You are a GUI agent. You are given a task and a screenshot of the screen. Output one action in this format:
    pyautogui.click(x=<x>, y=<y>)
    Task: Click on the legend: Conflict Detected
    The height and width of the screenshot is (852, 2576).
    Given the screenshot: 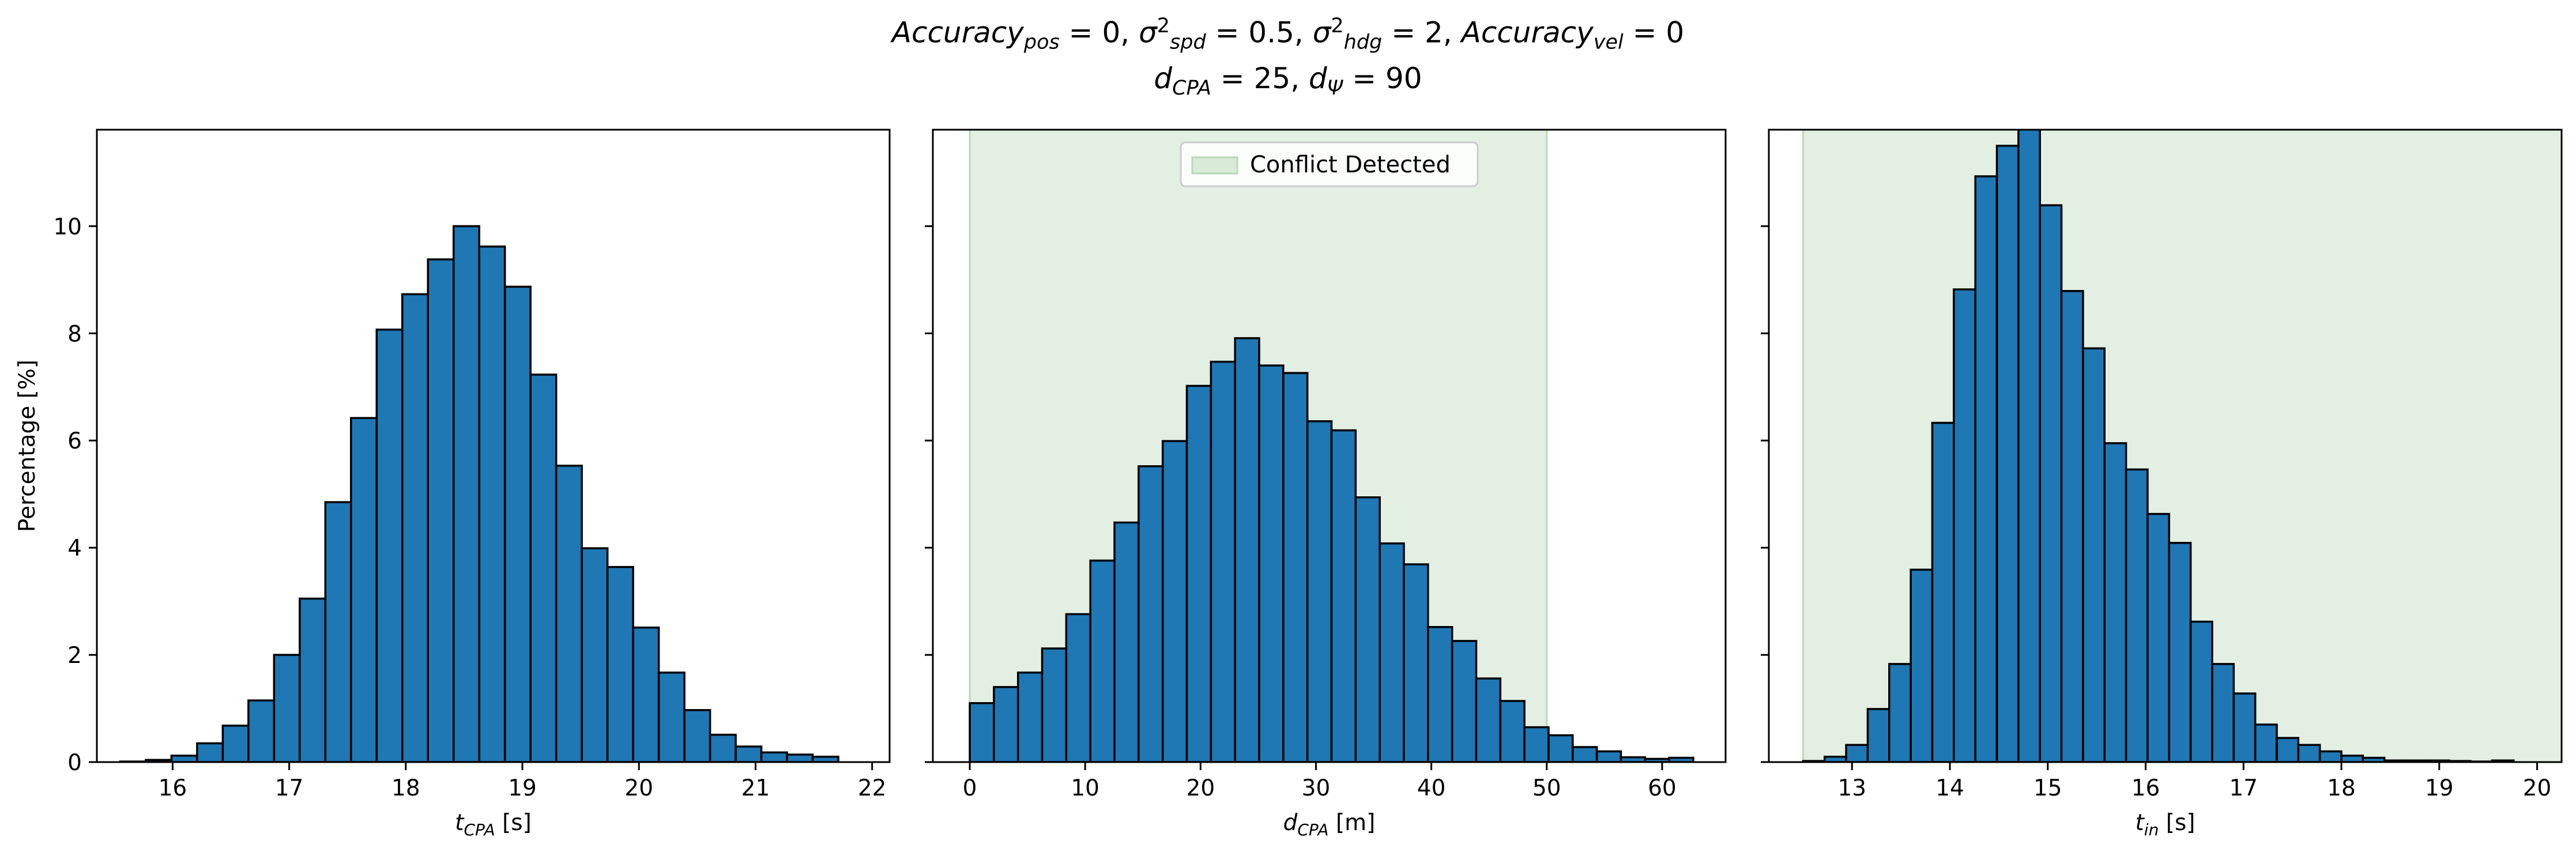 What is the action you would take?
    pyautogui.click(x=1329, y=164)
    